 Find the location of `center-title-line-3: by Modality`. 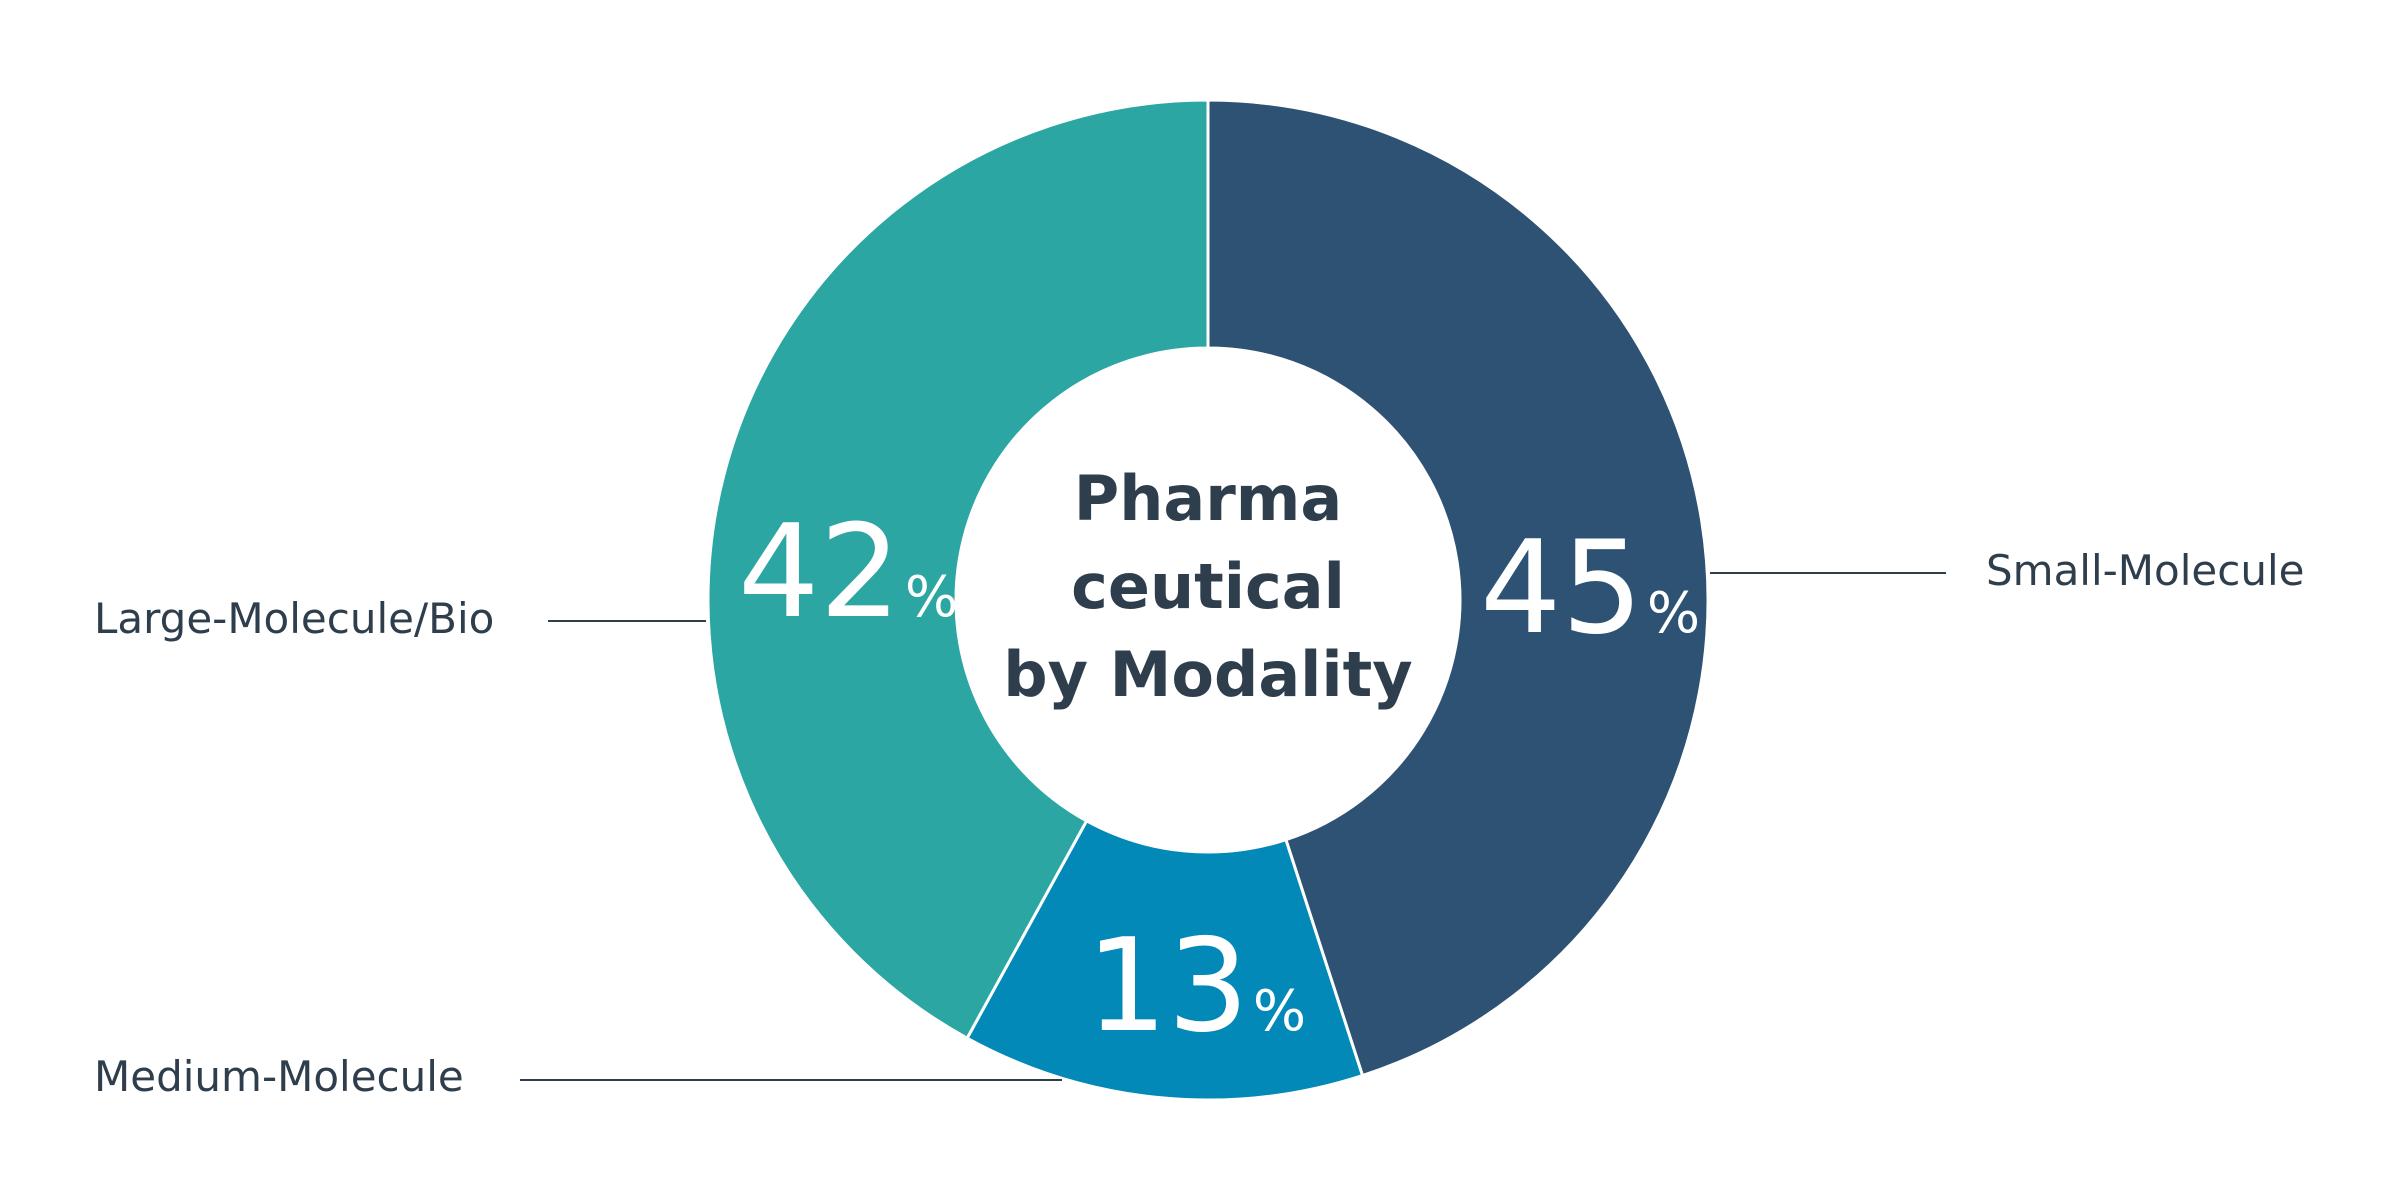

center-title-line-3: by Modality is located at coordinates (1207, 674).